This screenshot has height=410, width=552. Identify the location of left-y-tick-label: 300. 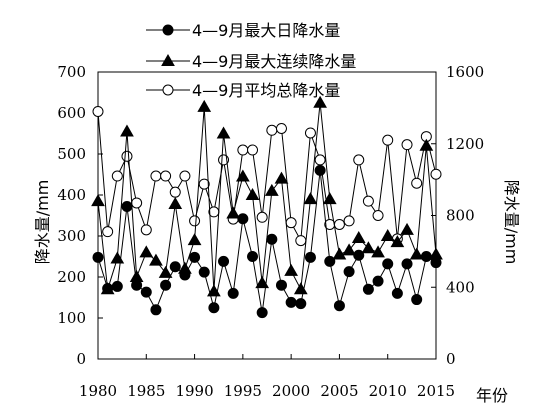
(71, 236).